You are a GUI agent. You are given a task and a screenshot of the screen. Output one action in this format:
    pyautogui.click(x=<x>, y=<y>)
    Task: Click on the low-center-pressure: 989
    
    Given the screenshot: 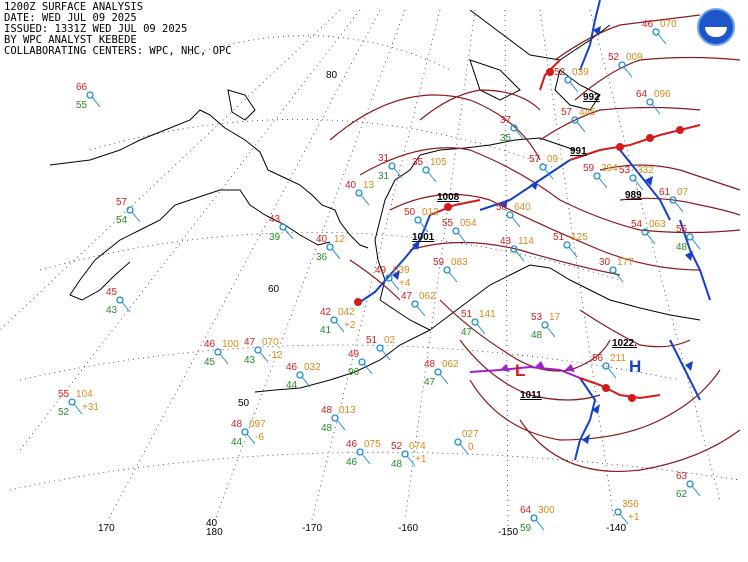 What is the action you would take?
    pyautogui.click(x=633, y=195)
    